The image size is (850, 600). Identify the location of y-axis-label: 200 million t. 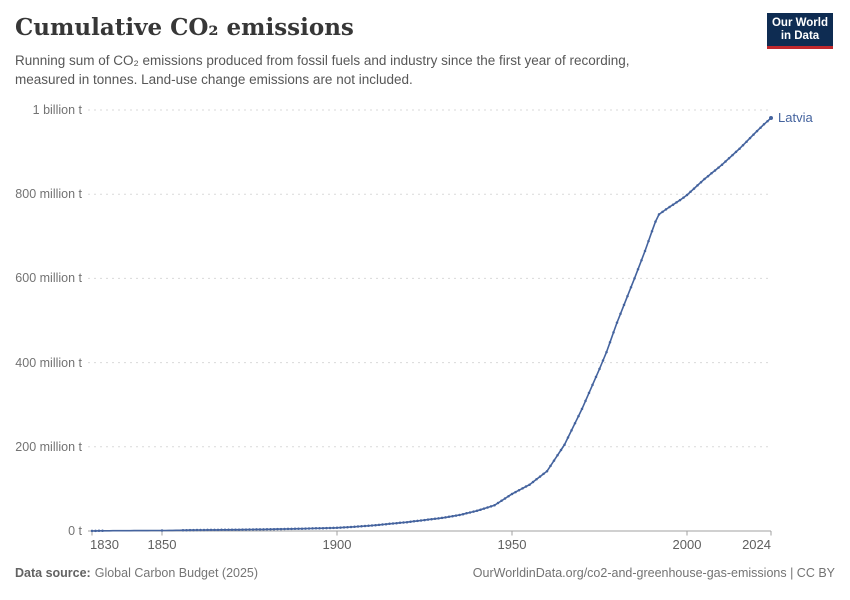
(48, 446).